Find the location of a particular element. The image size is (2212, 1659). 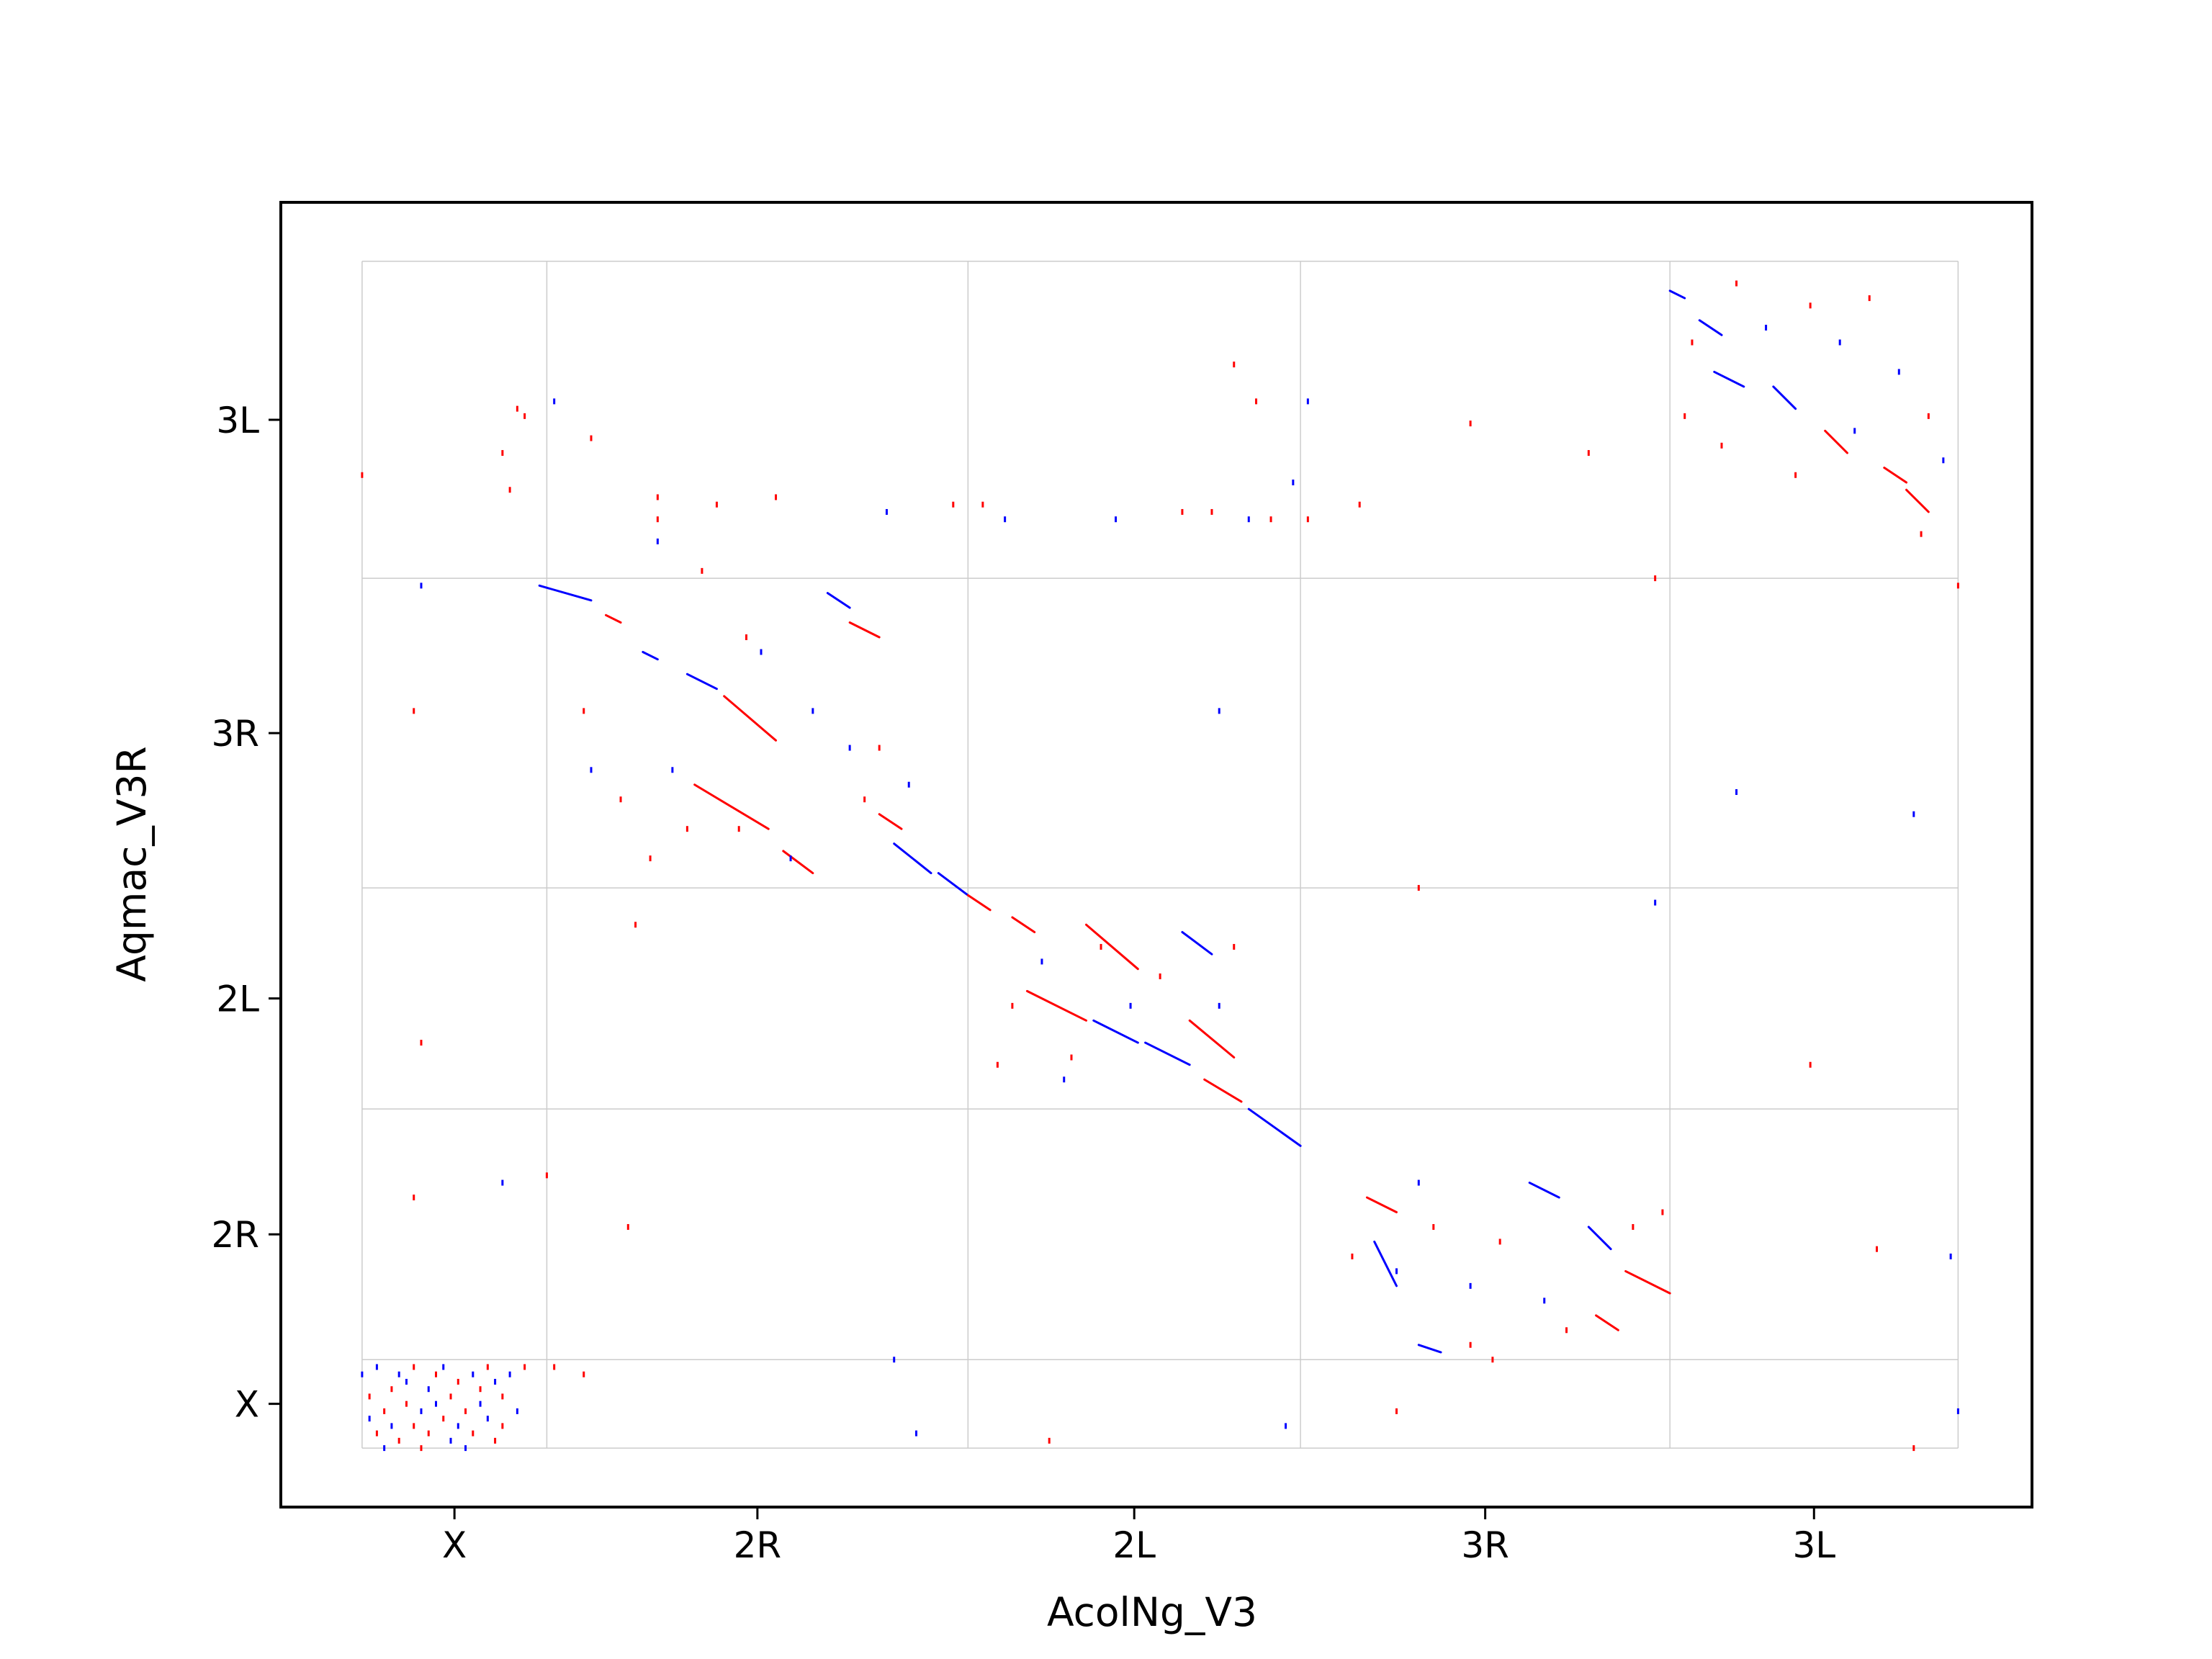

y-axis-label: Aqmac_V3R is located at coordinates (132, 864).